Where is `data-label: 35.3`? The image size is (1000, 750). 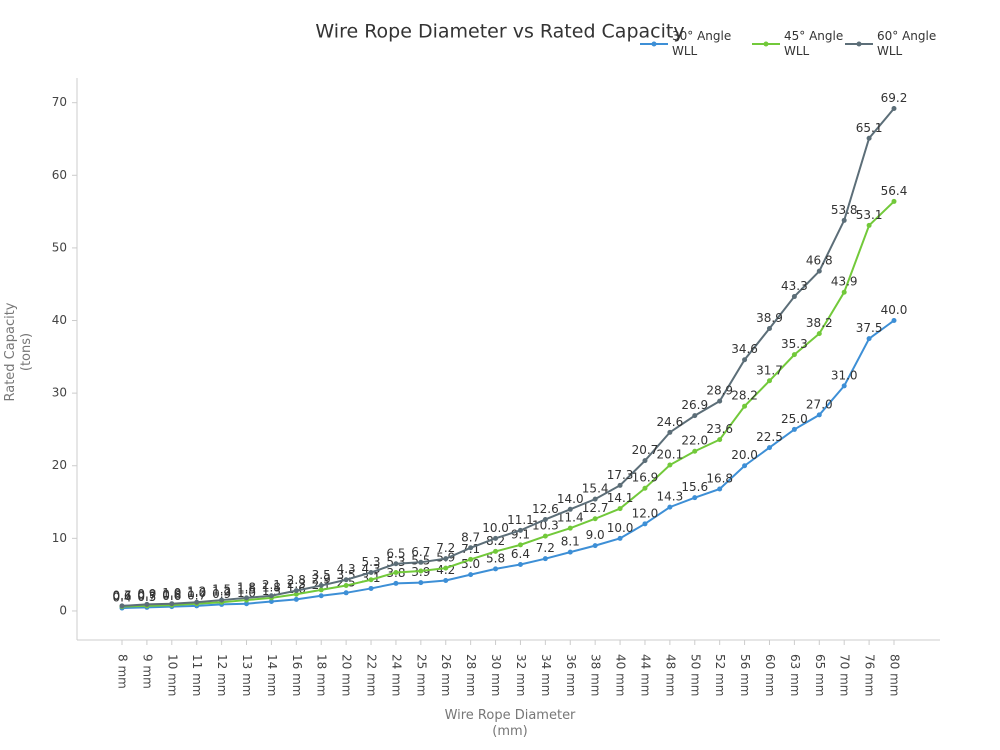
data-label: 35.3 is located at coordinates (794, 344).